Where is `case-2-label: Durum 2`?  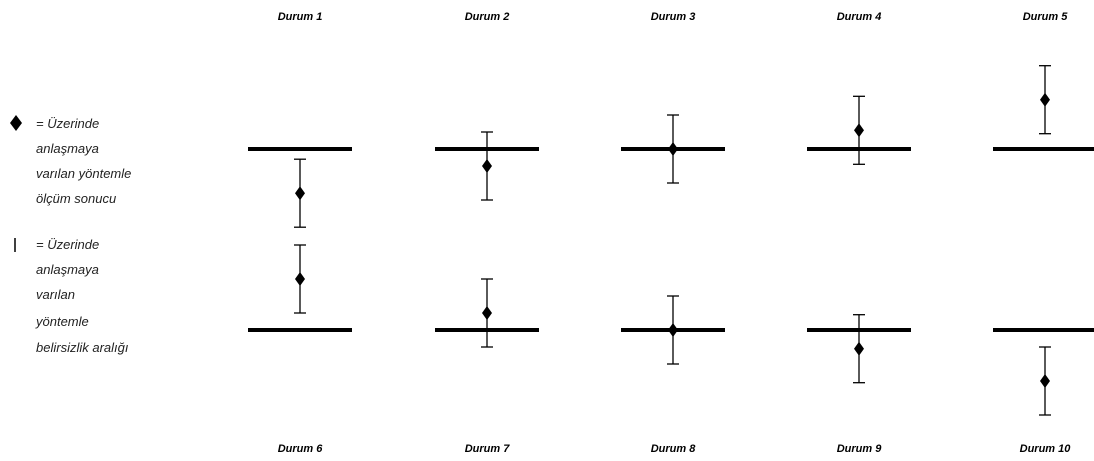
case-2-label: Durum 2 is located at coordinates (487, 17).